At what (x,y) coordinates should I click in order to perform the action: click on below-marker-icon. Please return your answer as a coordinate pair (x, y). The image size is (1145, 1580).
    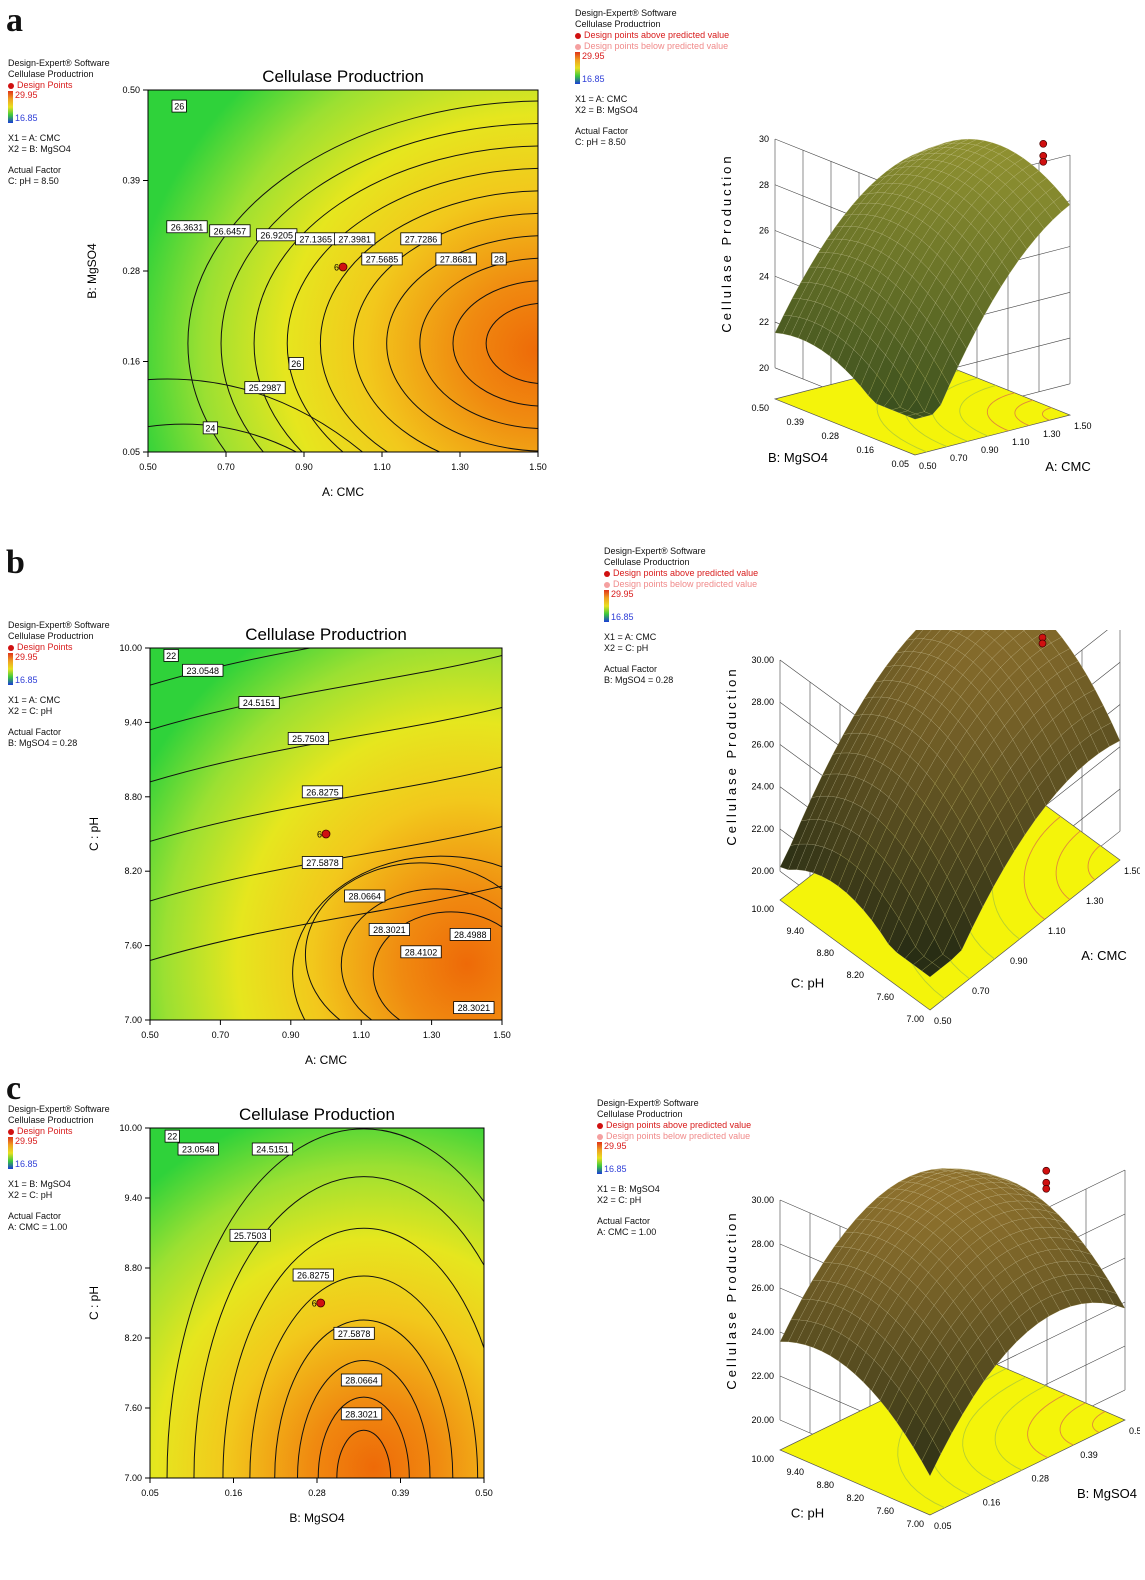
    Looking at the image, I should click on (578, 47).